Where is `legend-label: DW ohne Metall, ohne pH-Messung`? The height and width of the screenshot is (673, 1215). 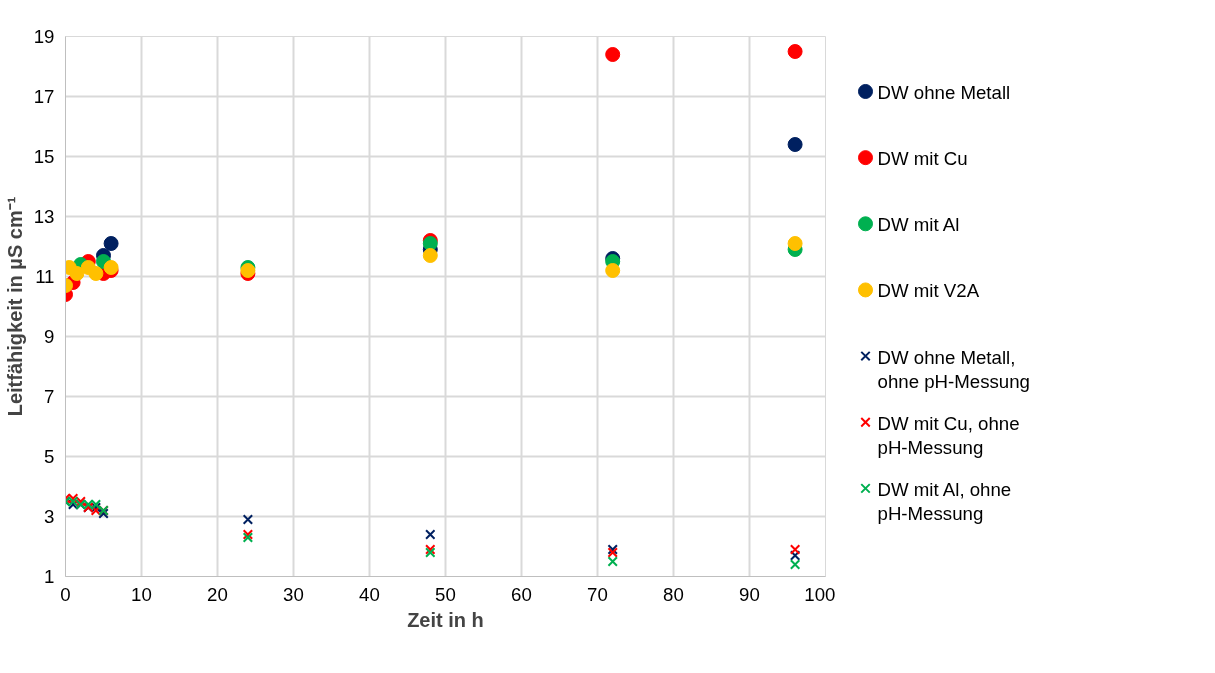
legend-label: DW ohne Metall, ohne pH-Messung is located at coordinates (953, 369).